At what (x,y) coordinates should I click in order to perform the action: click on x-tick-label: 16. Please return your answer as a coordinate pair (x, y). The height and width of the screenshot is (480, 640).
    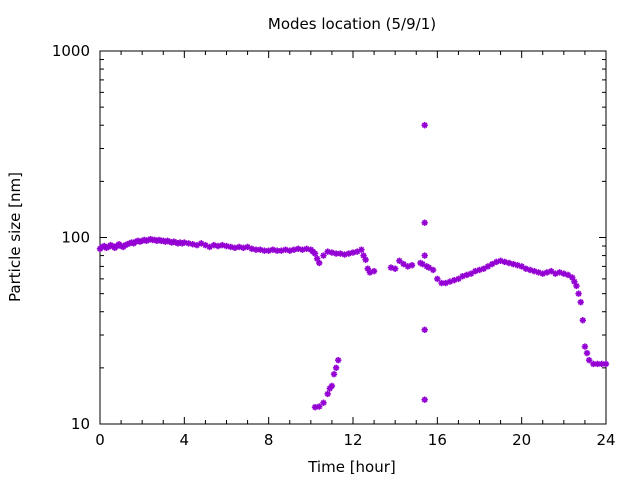
    Looking at the image, I should click on (437, 440).